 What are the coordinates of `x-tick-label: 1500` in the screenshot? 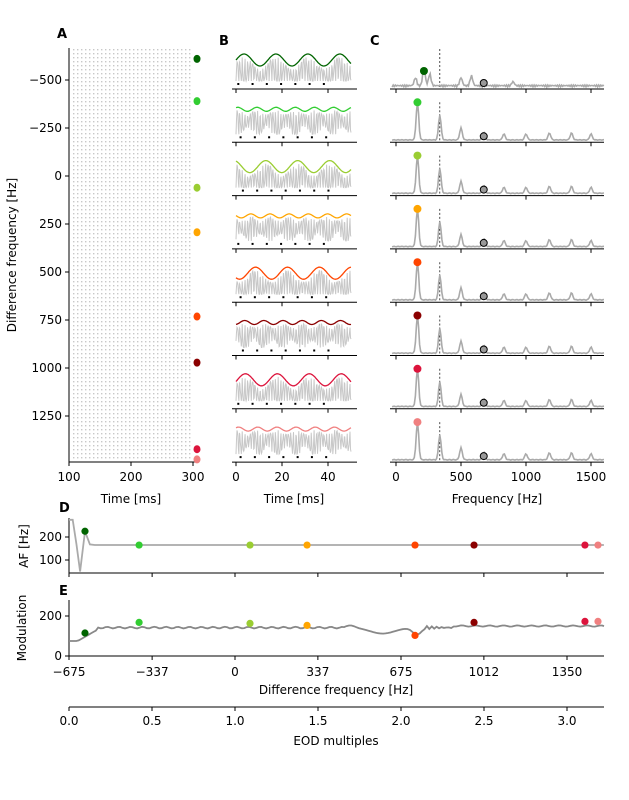 It's located at (591, 477).